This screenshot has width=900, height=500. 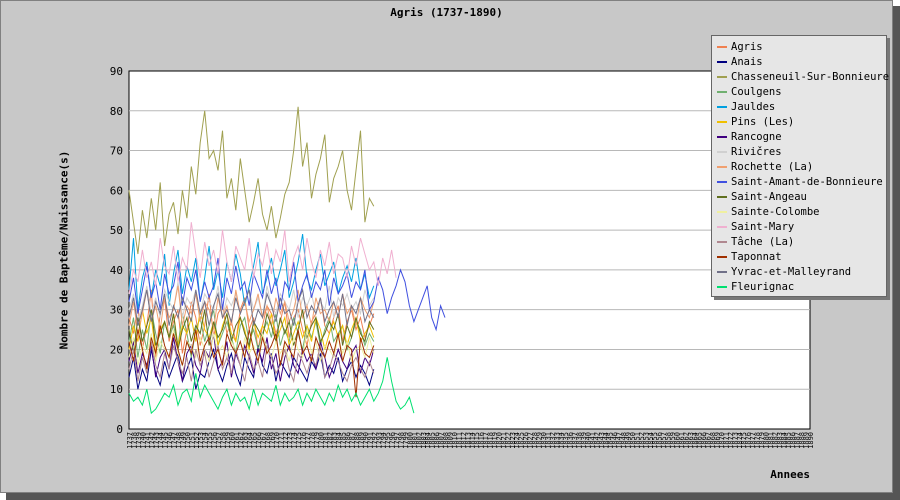 I want to click on x-tick-label: 1889, so click(x=807, y=440).